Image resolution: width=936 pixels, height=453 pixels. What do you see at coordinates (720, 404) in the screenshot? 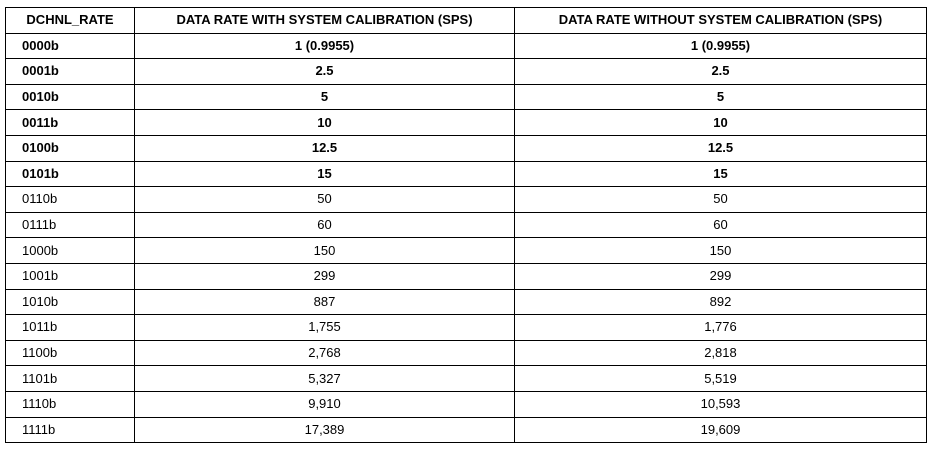
I see `rate-without-calibration-cell: 10,593` at bounding box center [720, 404].